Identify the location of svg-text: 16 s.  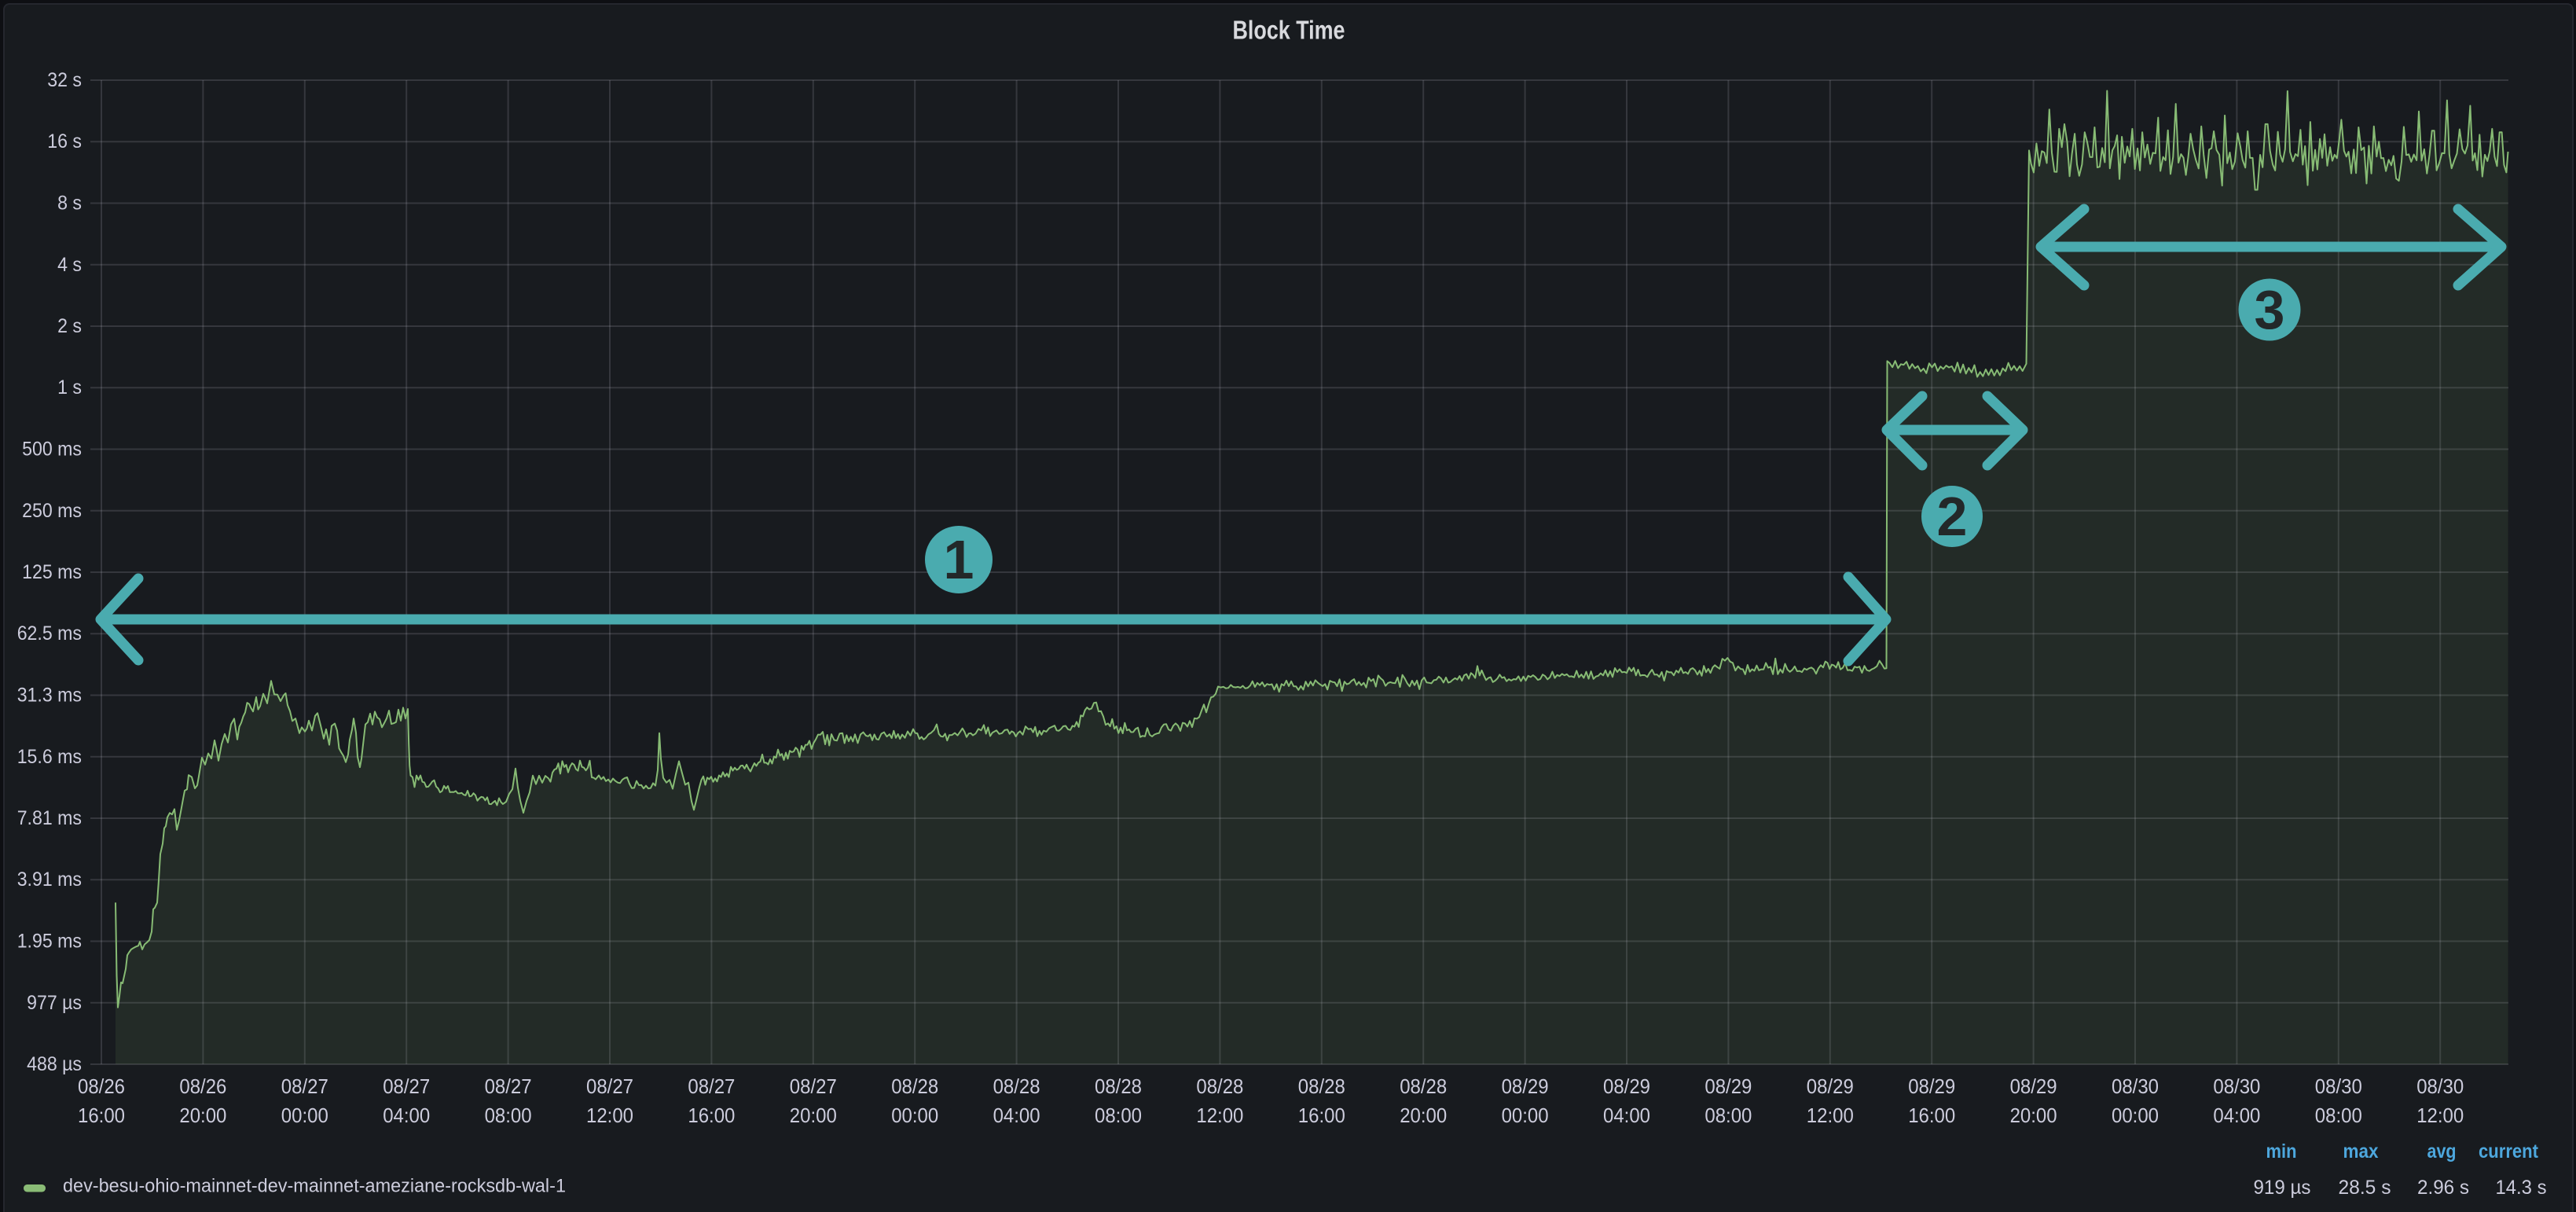
(64, 141).